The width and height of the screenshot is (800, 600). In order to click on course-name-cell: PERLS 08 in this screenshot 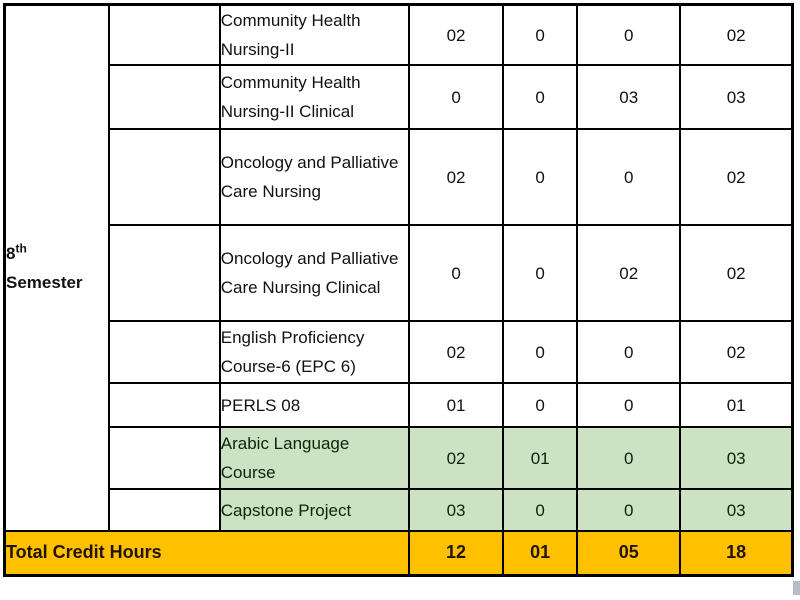, I will do `click(314, 405)`.